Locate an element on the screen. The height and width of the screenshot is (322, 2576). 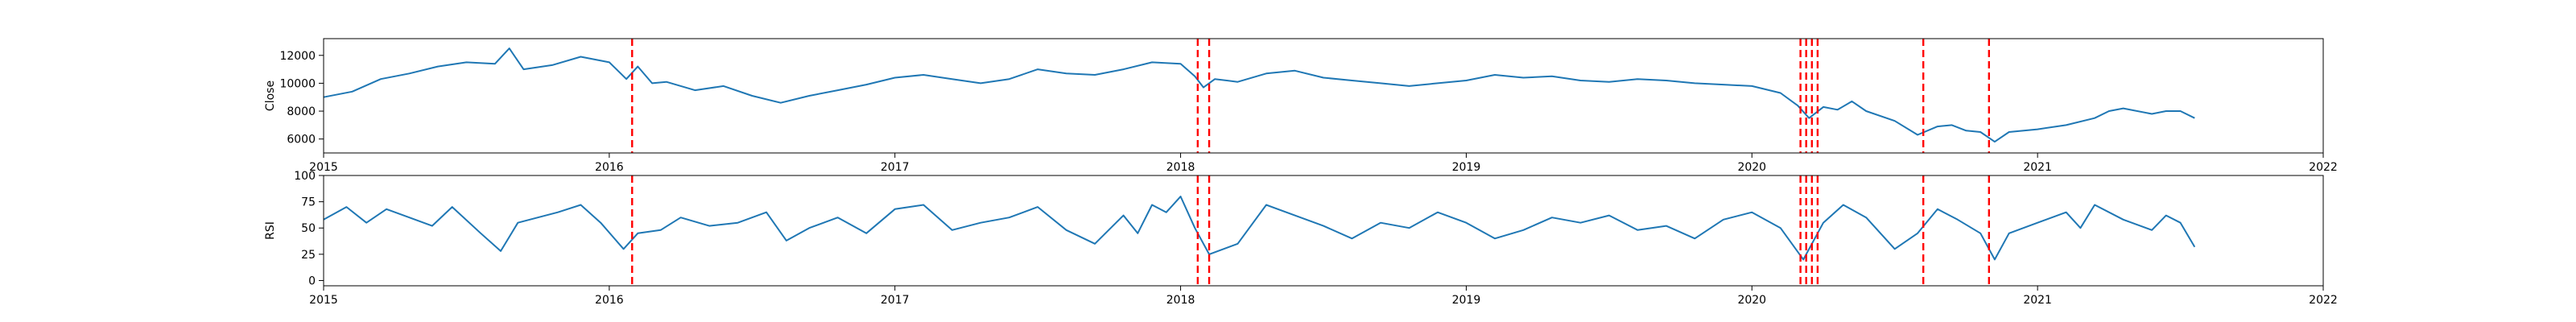
y-tick-label-0: 0 is located at coordinates (312, 281).